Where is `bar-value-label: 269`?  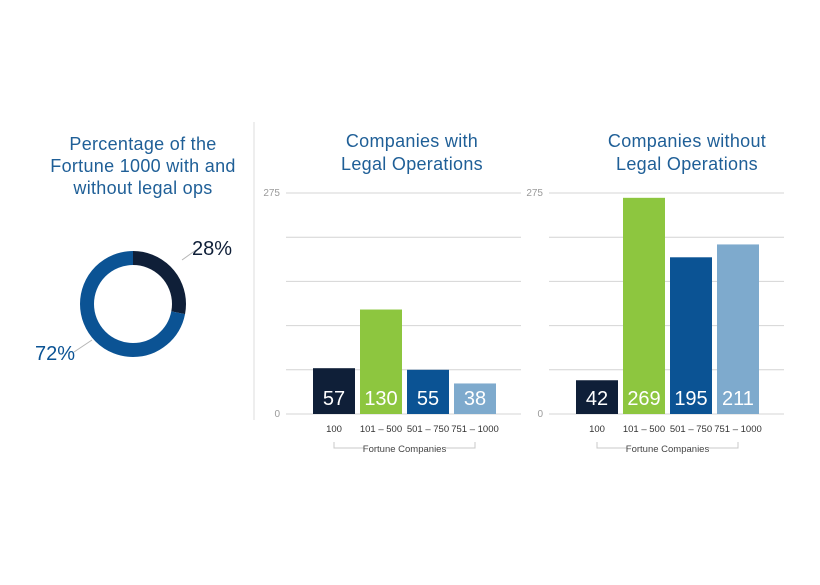
bar-value-label: 269 is located at coordinates (643, 399).